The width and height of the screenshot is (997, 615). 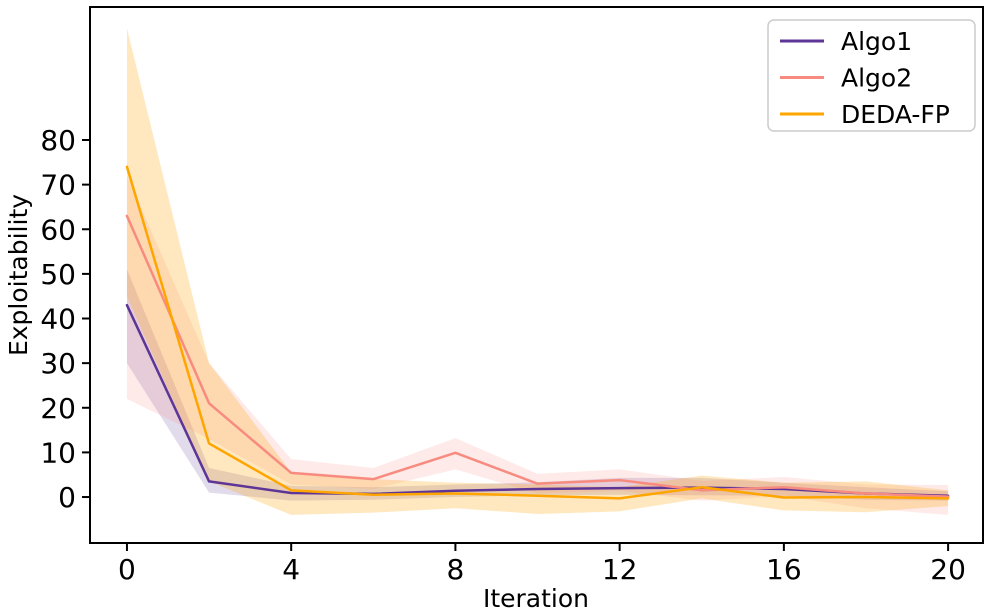 What do you see at coordinates (620, 569) in the screenshot?
I see `x-axis-tick-label: 12` at bounding box center [620, 569].